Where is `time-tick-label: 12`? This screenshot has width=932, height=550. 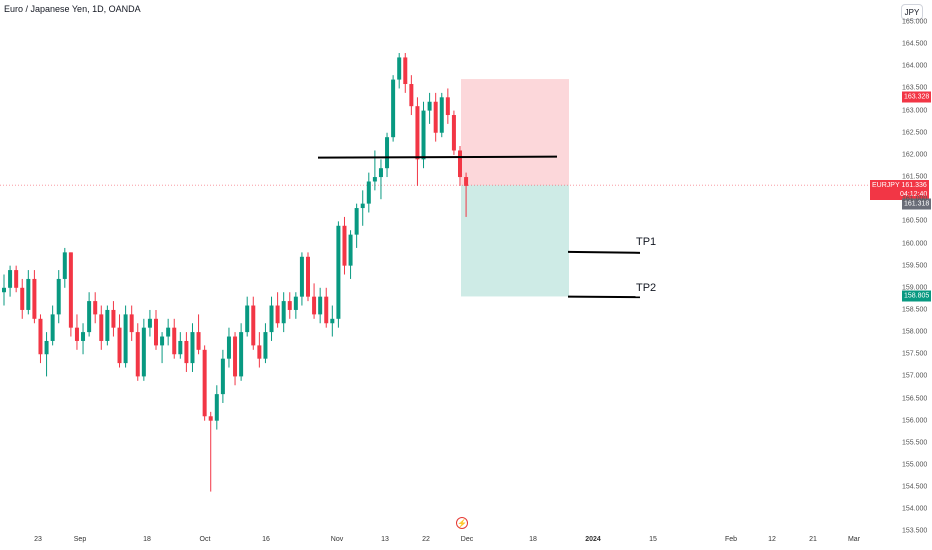 time-tick-label: 12 is located at coordinates (772, 539).